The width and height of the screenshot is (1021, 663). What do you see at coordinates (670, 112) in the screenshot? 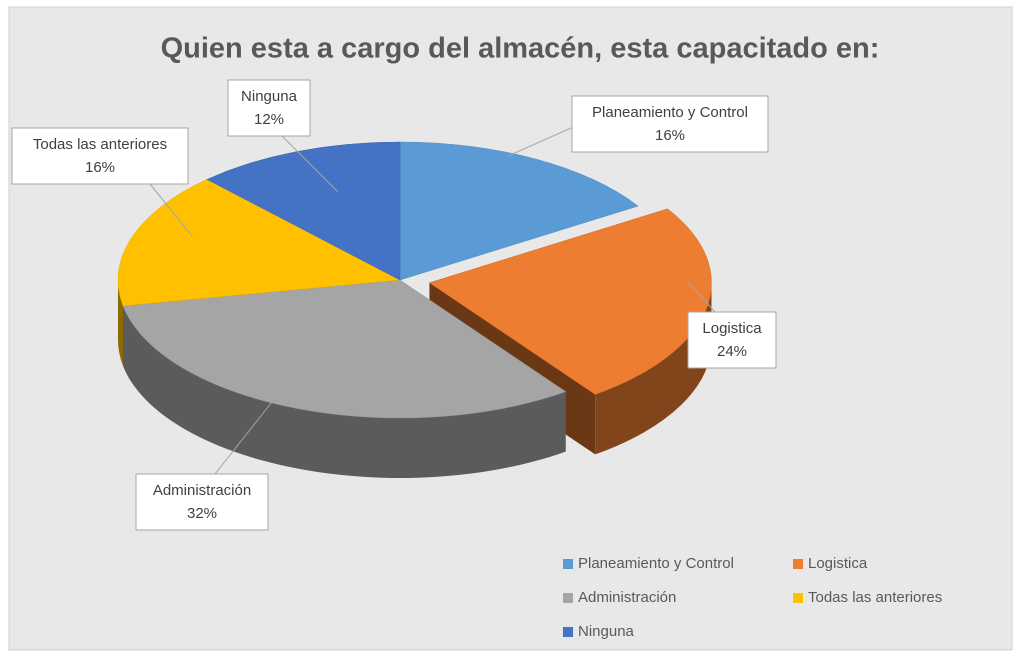
I see `data-label-category: Planeamiento y Control` at bounding box center [670, 112].